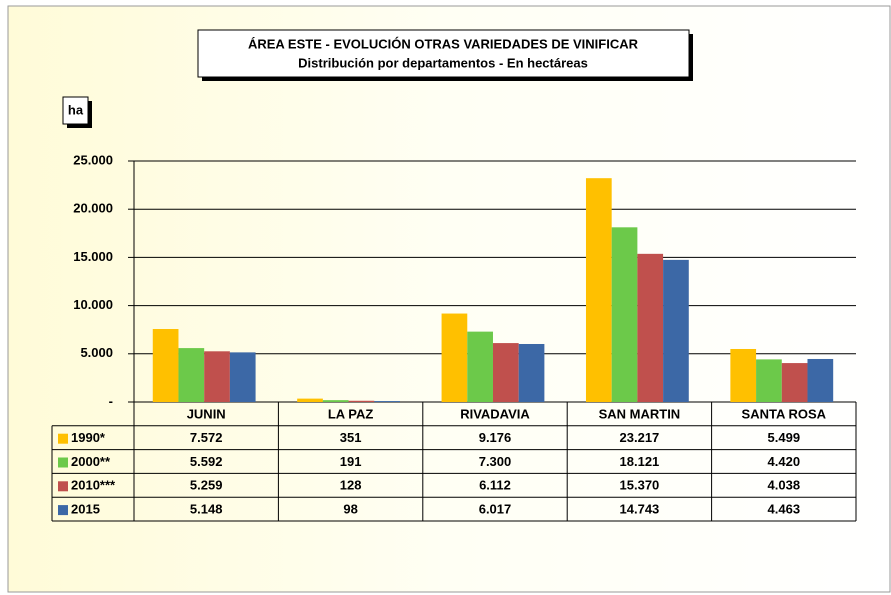  I want to click on table-value: 5.592, so click(206, 461).